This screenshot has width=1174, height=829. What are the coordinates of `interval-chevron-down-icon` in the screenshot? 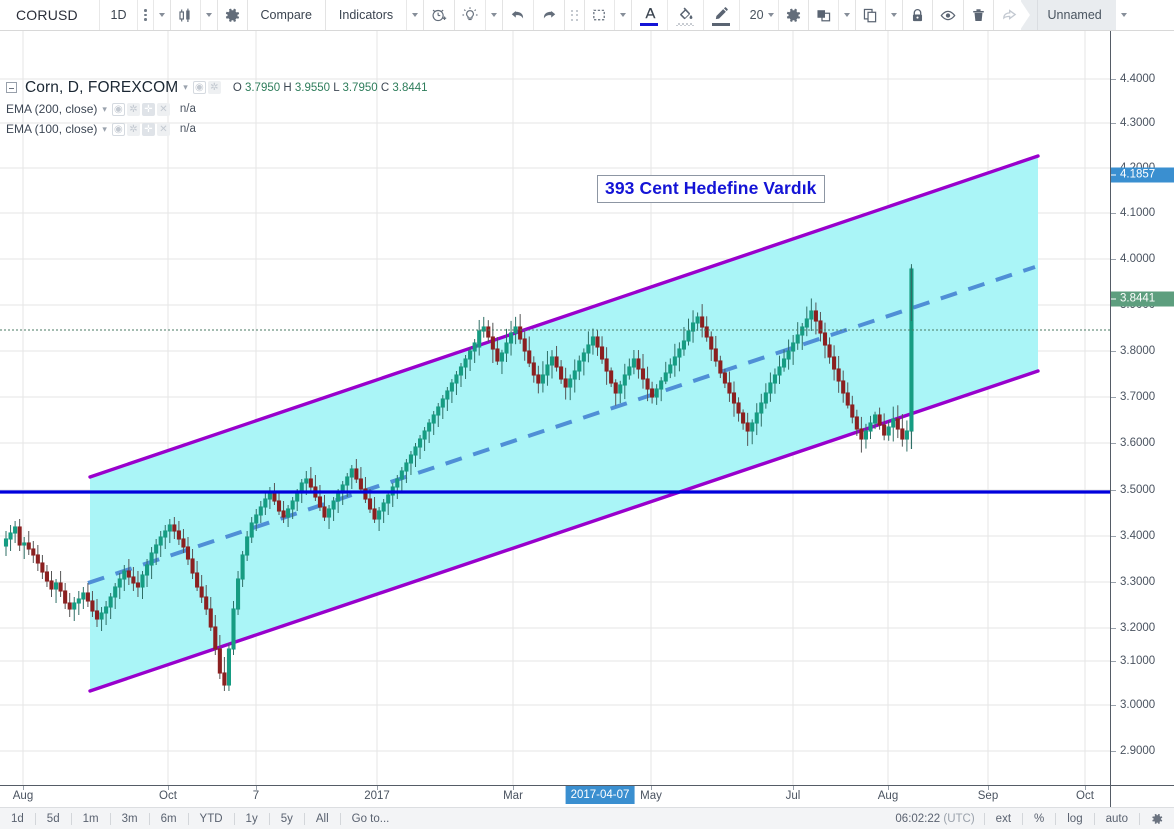 It's located at (161, 15).